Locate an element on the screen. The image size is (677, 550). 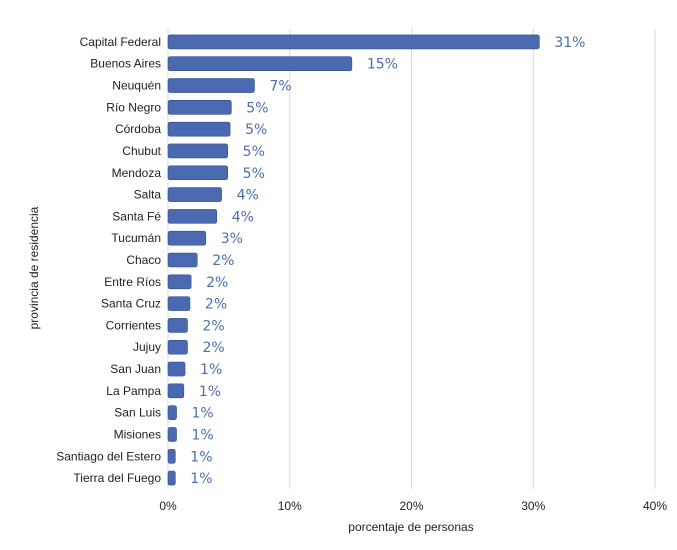
category-label: Buenos Aires is located at coordinates (125, 64).